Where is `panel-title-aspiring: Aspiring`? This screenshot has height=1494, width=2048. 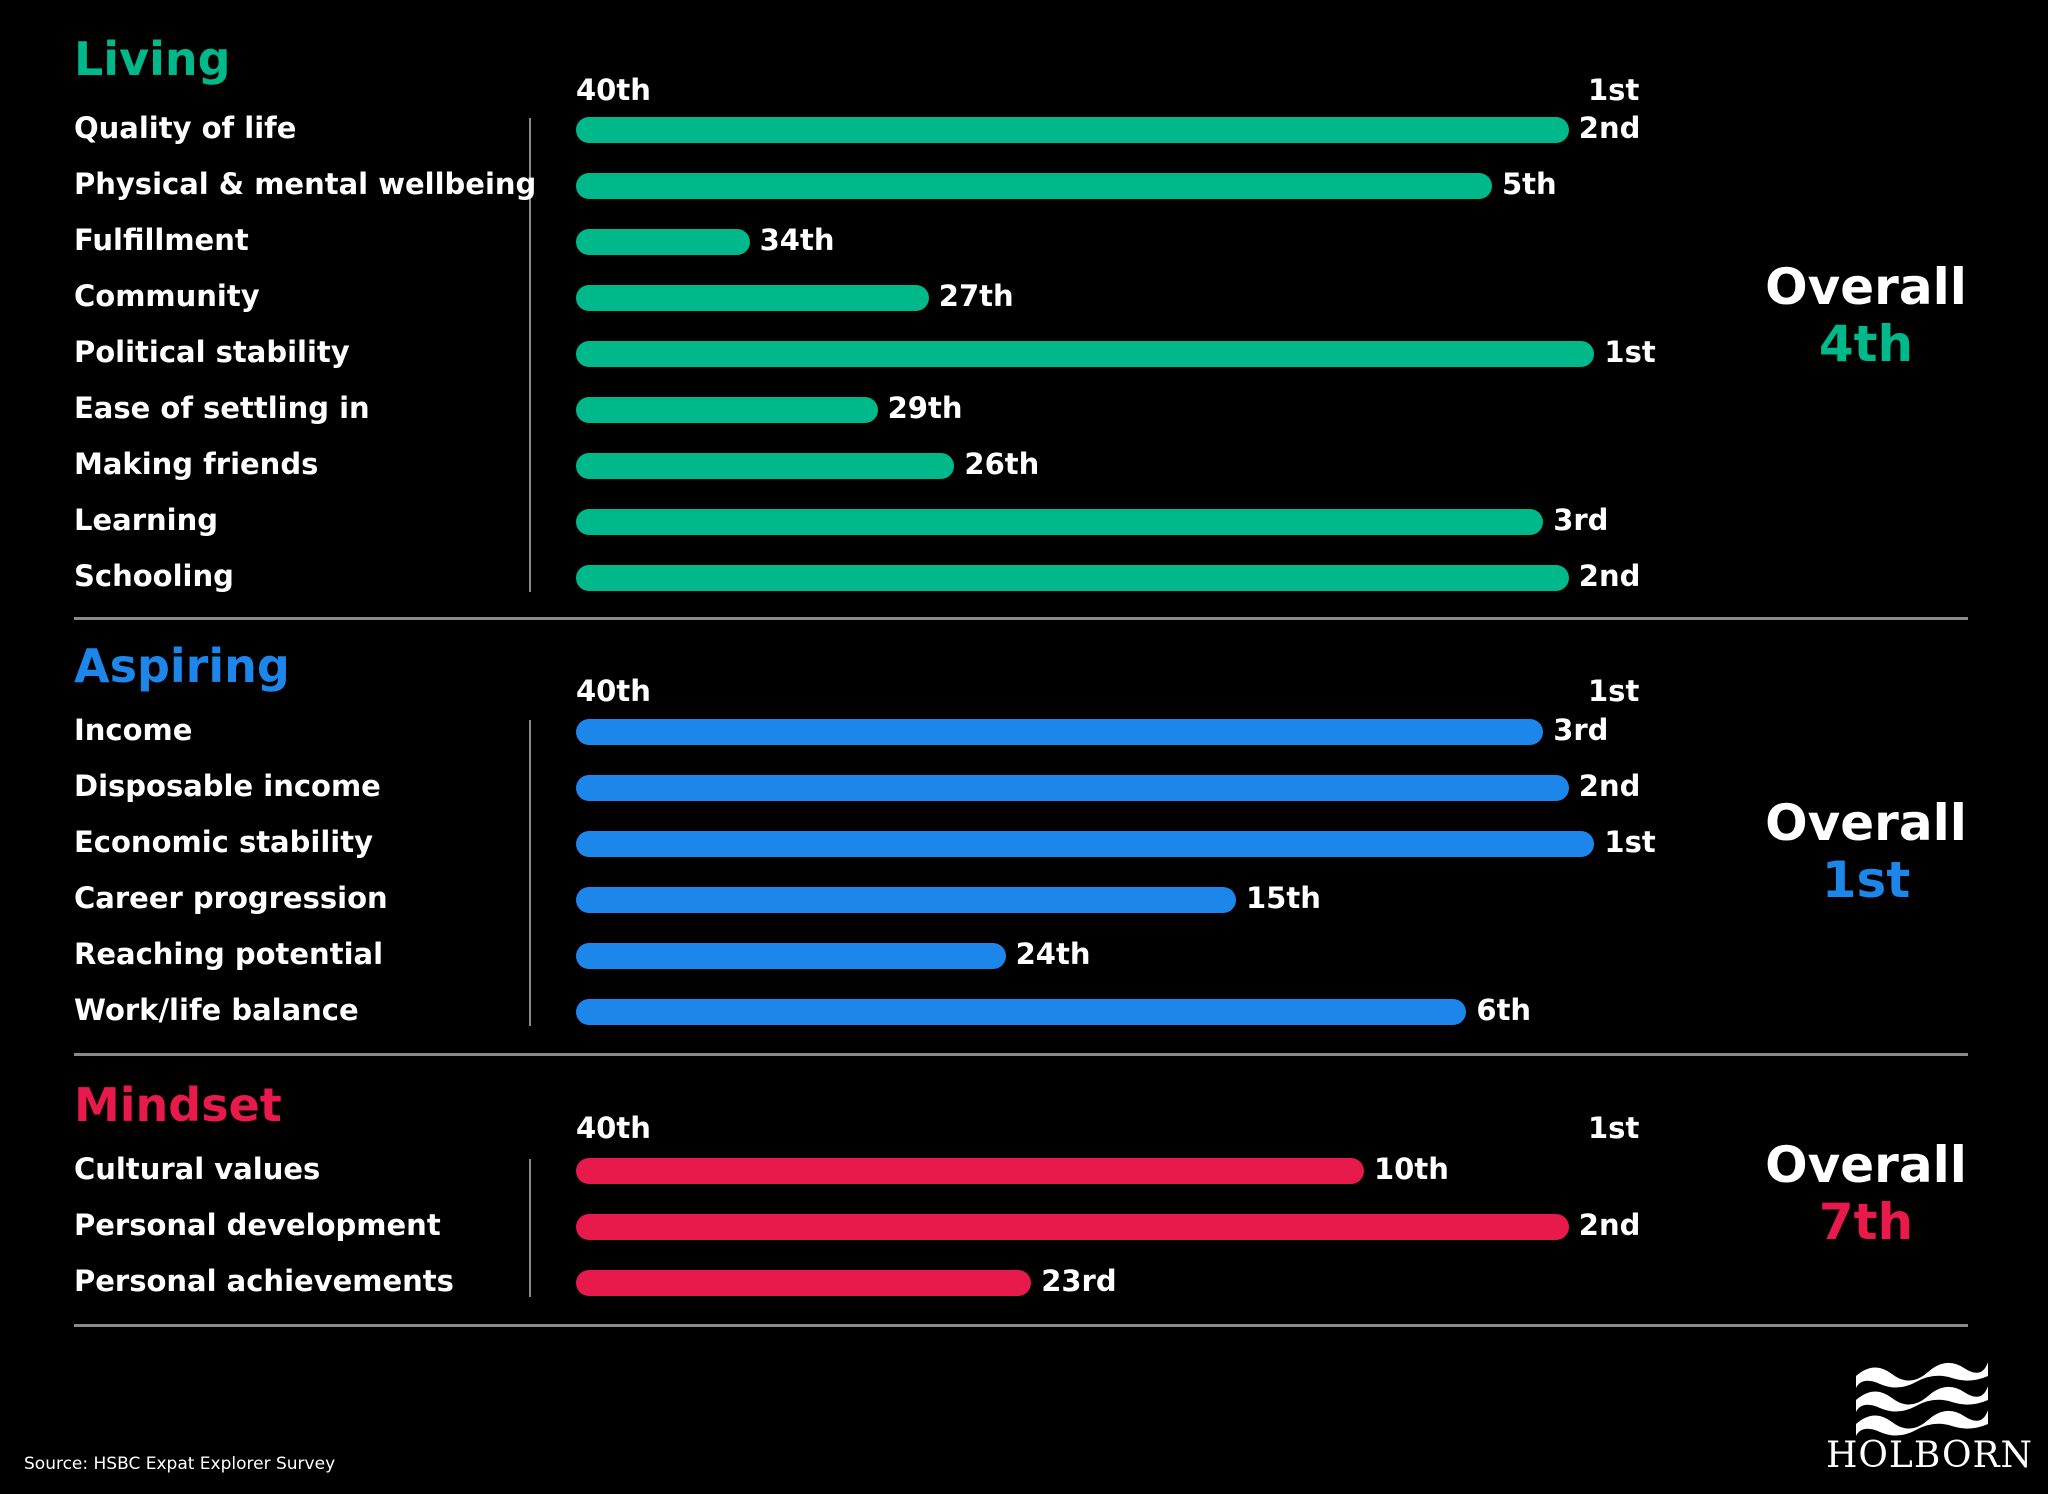
panel-title-aspiring: Aspiring is located at coordinates (182, 666).